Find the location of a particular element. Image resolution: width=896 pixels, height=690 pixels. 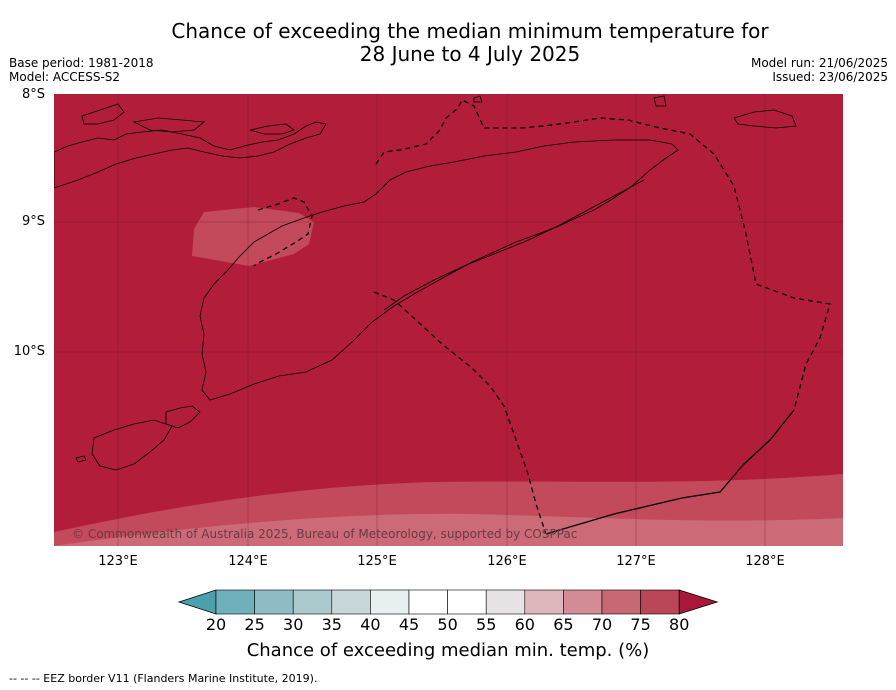

lat-label-8s: 8°S is located at coordinates (33, 94).